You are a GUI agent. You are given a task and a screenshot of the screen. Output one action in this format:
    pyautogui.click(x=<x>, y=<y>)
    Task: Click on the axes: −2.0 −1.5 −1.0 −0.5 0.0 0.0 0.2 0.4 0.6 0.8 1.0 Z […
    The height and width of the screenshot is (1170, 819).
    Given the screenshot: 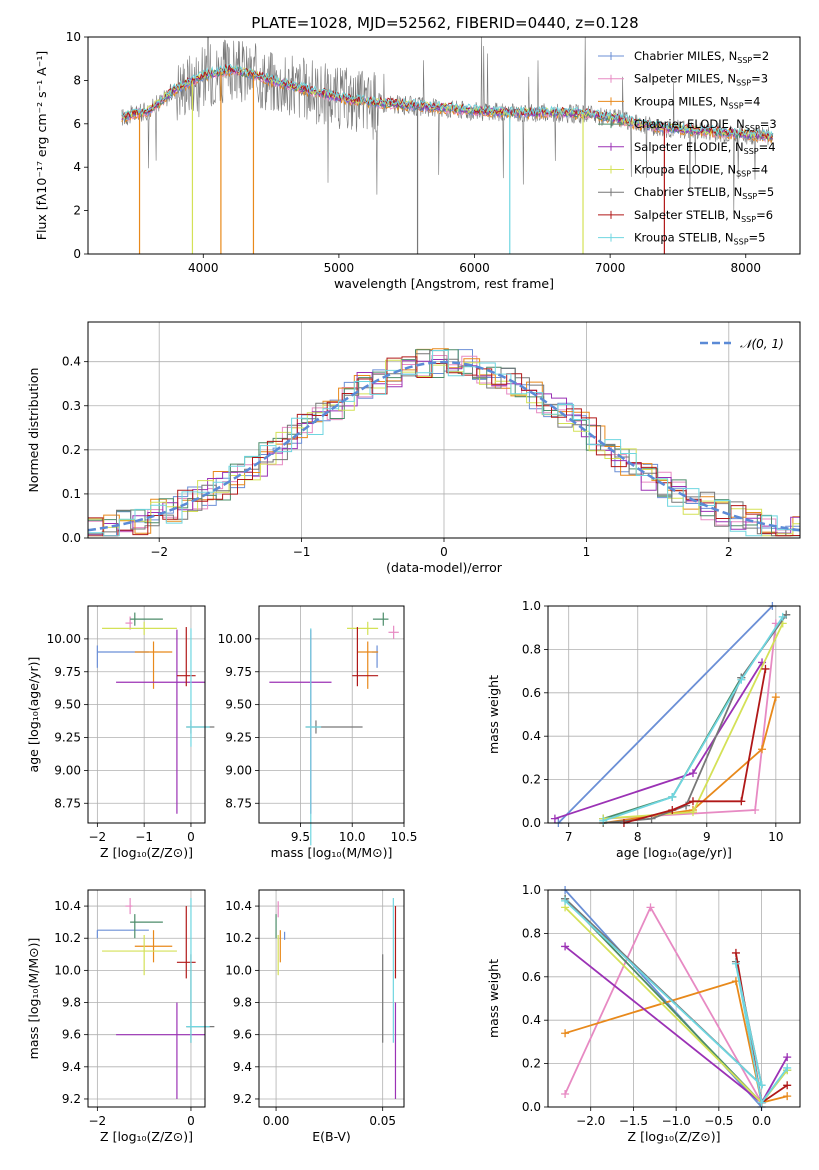 What is the action you would take?
    pyautogui.click(x=643, y=1013)
    